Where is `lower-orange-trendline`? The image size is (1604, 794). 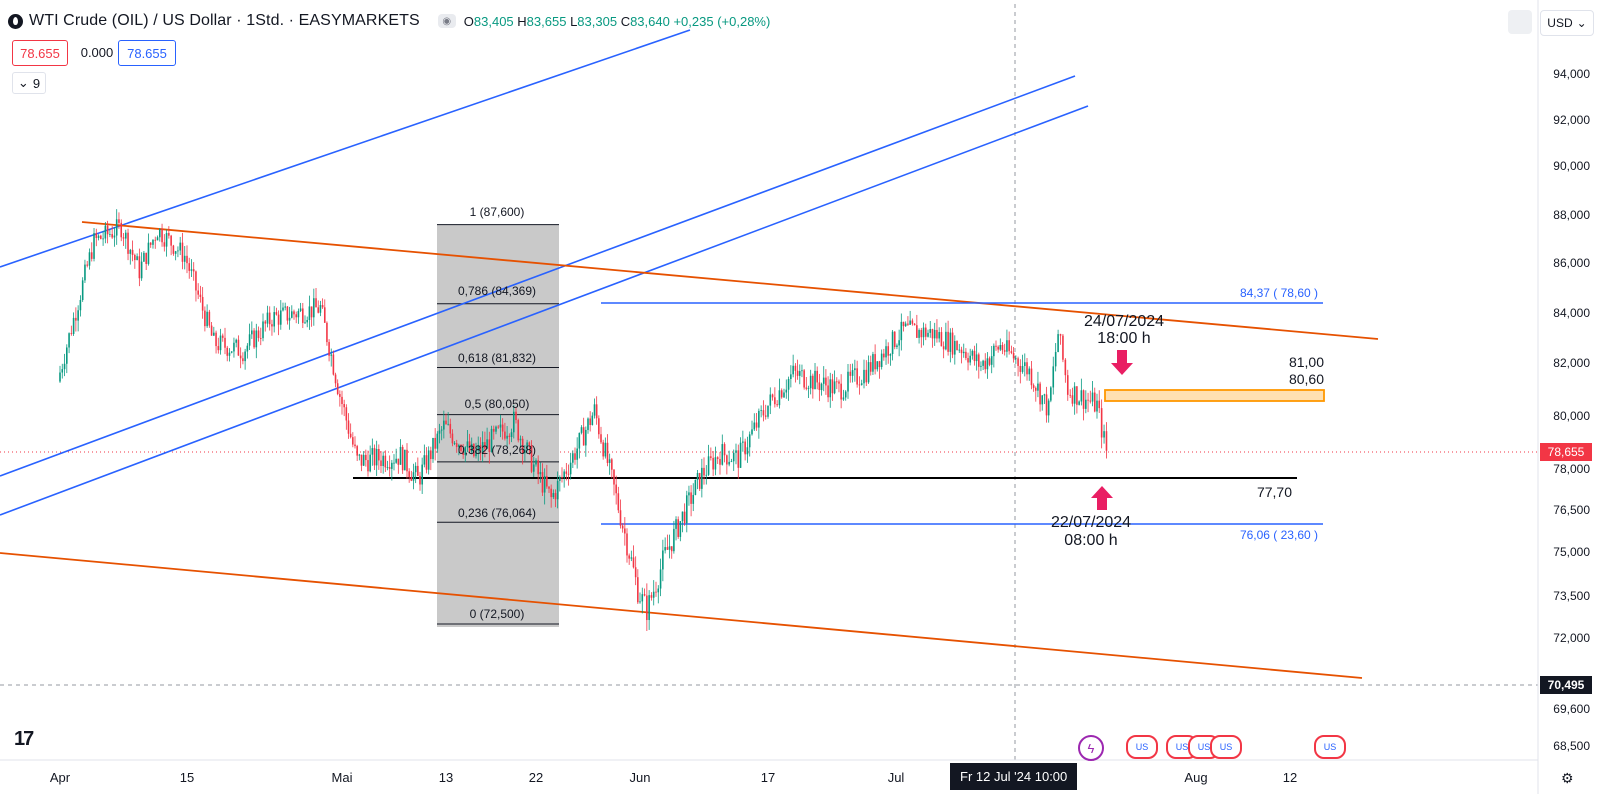
lower-orange-trendline is located at coordinates (681, 615).